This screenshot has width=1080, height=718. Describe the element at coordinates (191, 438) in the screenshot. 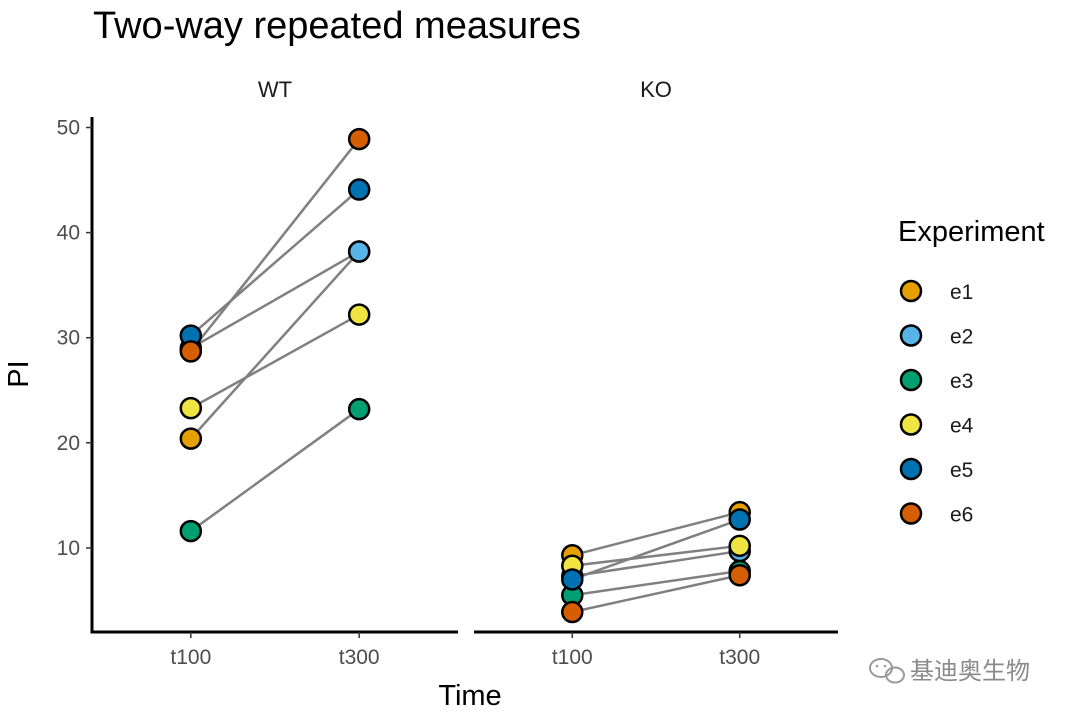

I see `data-point-e1-t100` at that location.